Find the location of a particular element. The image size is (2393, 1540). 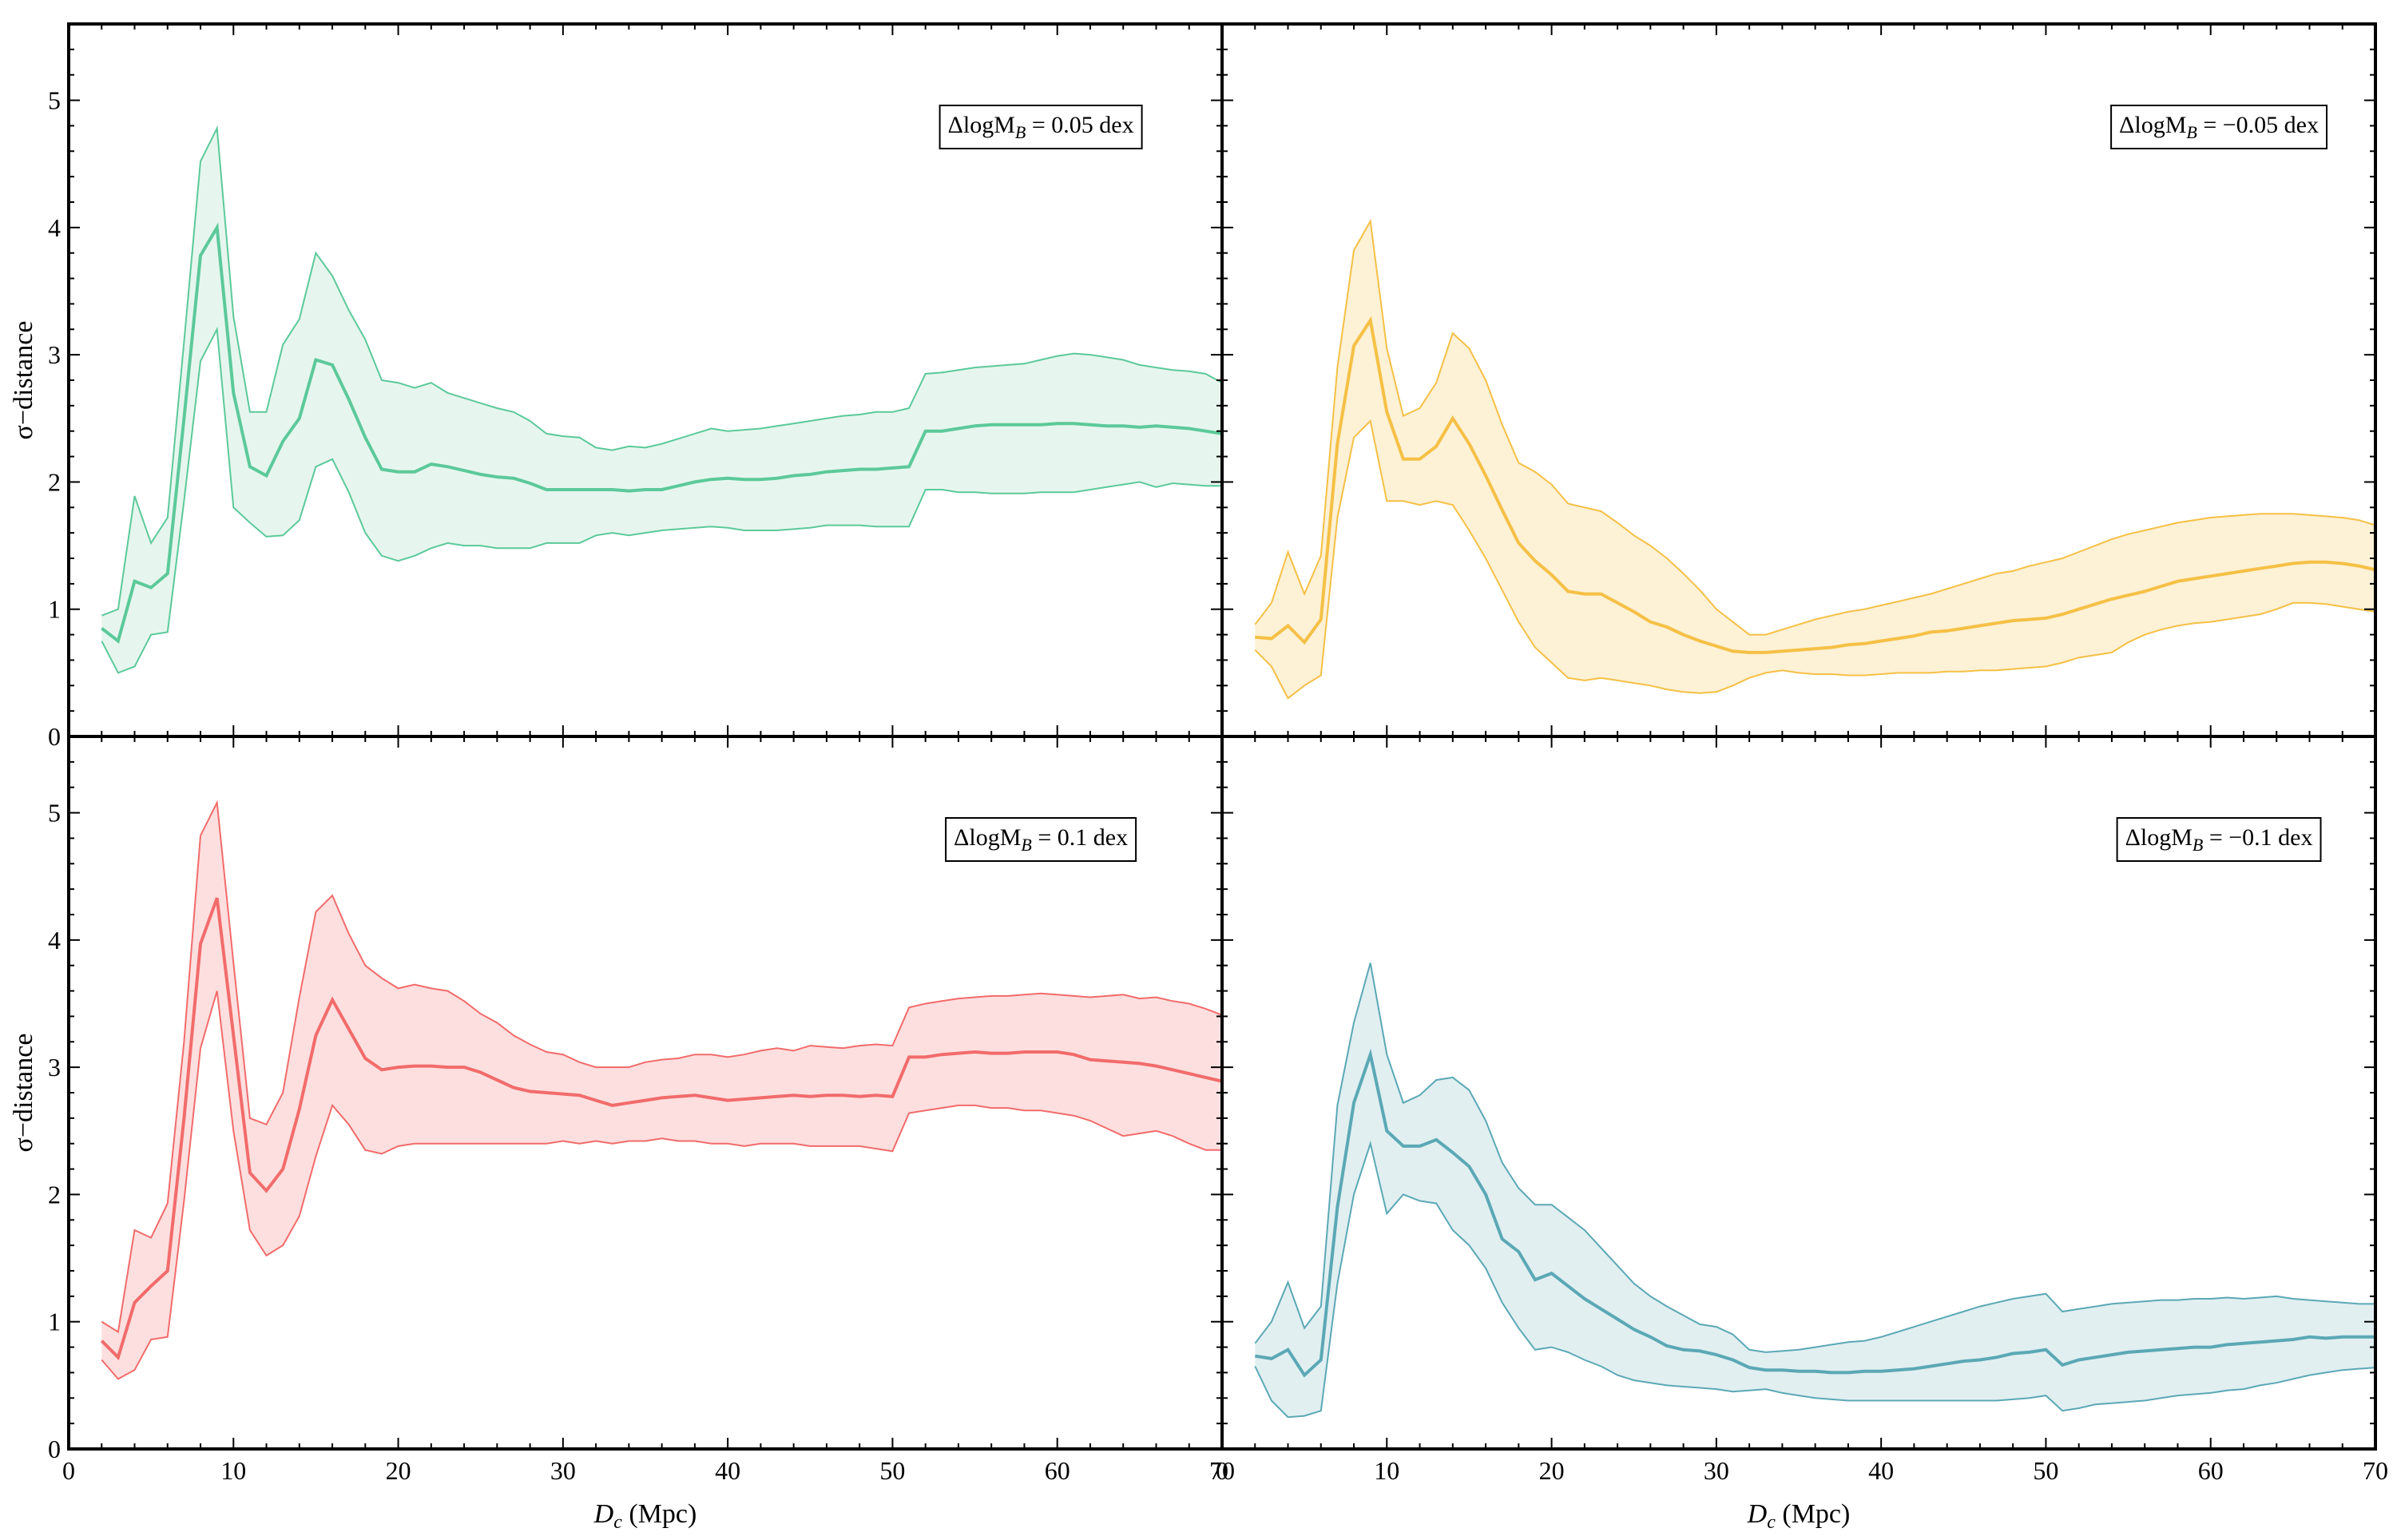

x-tick-labels-right: 0 10 20 30 40 50 60 70 is located at coordinates (1802, 1470).